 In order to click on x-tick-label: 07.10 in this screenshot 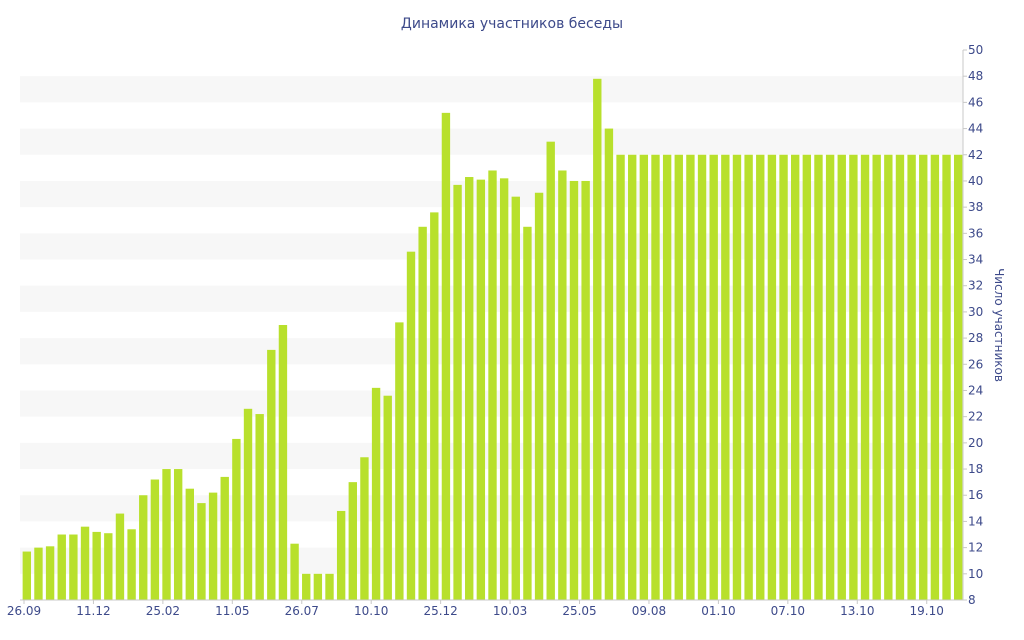, I will do `click(788, 611)`.